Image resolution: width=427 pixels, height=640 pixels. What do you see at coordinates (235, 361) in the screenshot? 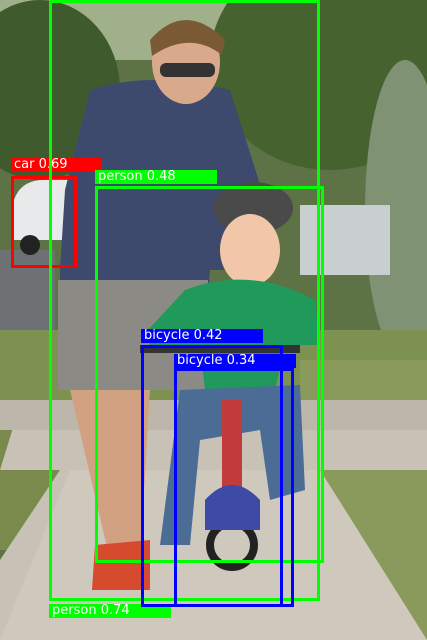
I see `detection-label-bicycle-2: bicycle 0.34` at bounding box center [235, 361].